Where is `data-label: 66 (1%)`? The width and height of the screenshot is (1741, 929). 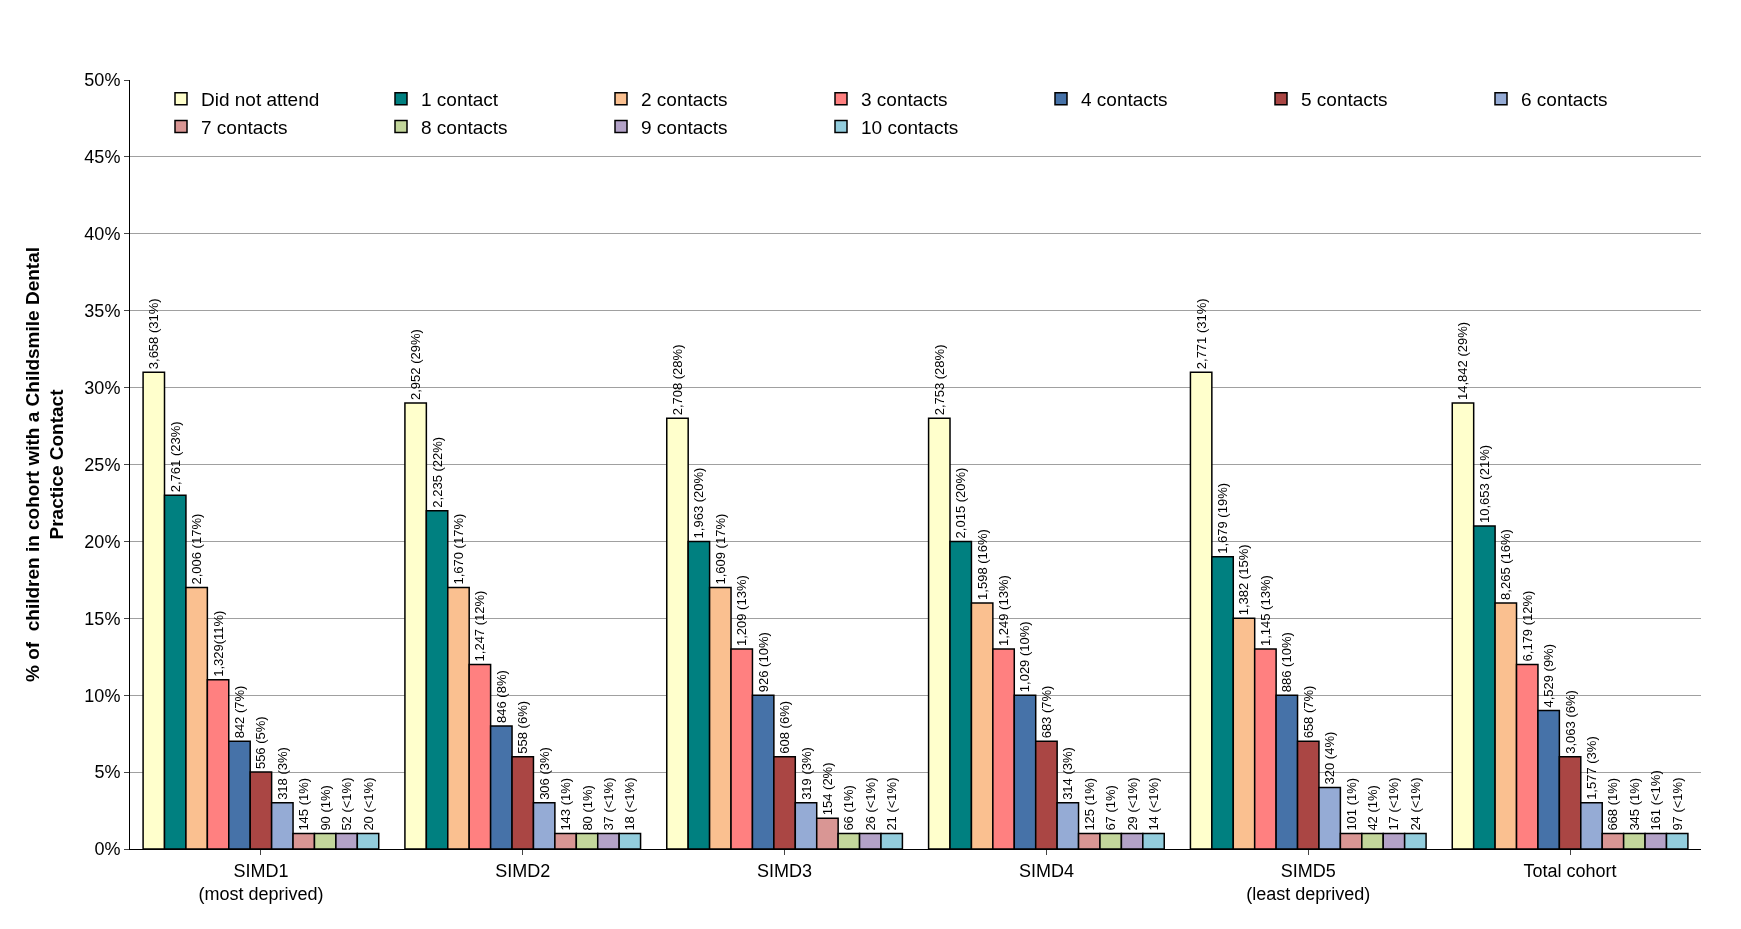 data-label: 66 (1%) is located at coordinates (849, 808).